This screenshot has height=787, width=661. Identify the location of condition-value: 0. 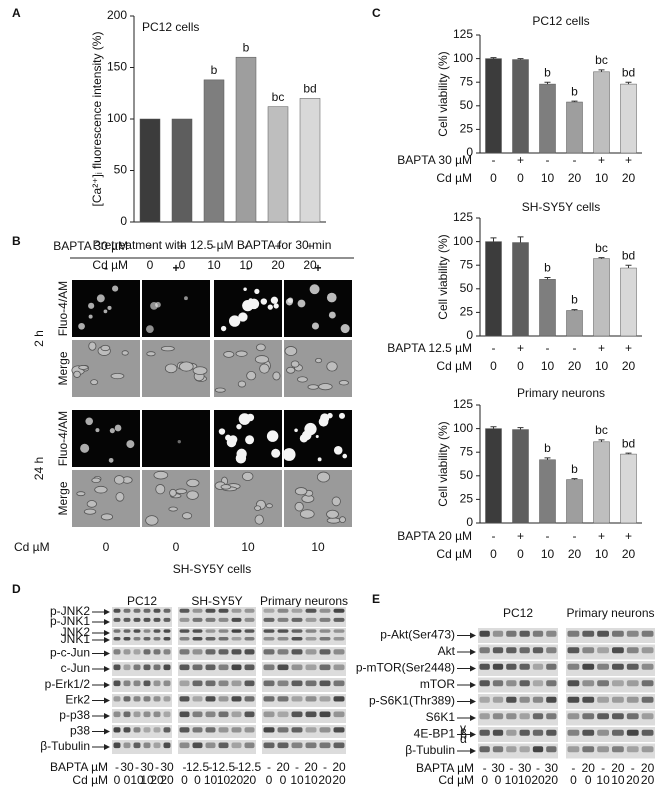
(520, 554).